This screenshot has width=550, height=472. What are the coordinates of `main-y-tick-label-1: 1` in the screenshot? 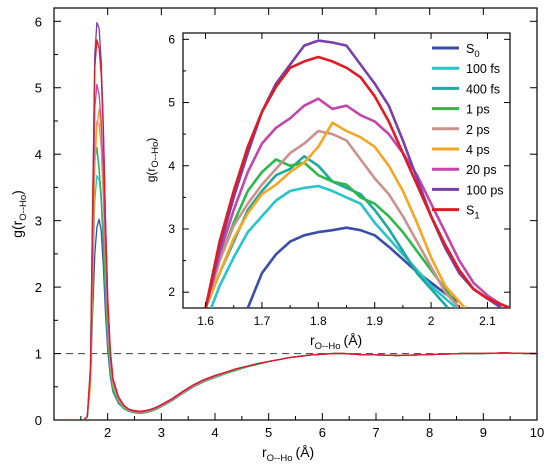 It's located at (38, 354).